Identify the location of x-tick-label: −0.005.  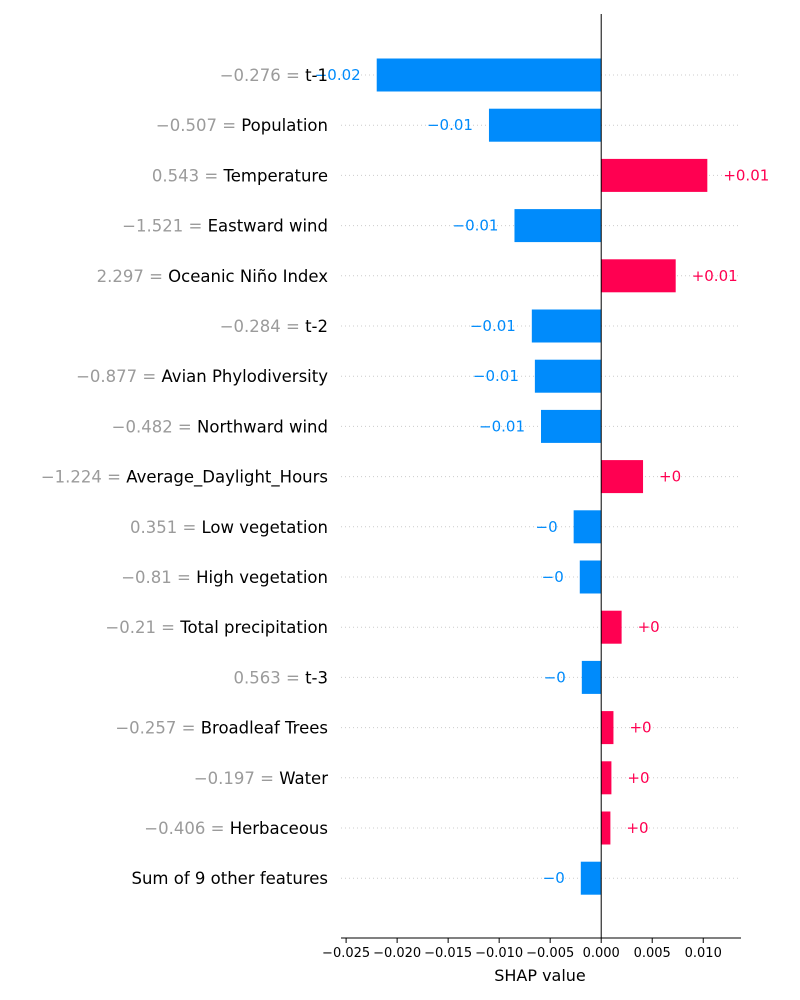
(550, 953).